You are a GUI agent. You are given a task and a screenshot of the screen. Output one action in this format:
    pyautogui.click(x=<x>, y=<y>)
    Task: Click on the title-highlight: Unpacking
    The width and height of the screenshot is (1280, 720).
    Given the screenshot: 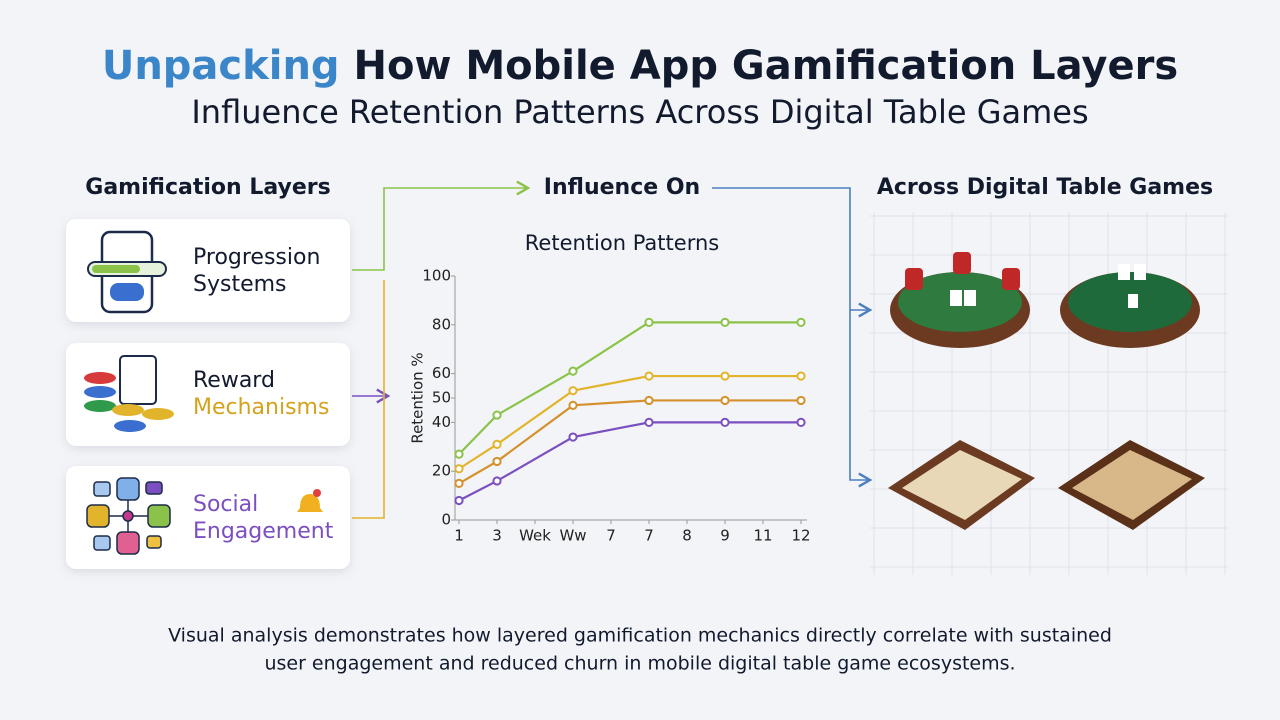 What is the action you would take?
    pyautogui.click(x=221, y=66)
    